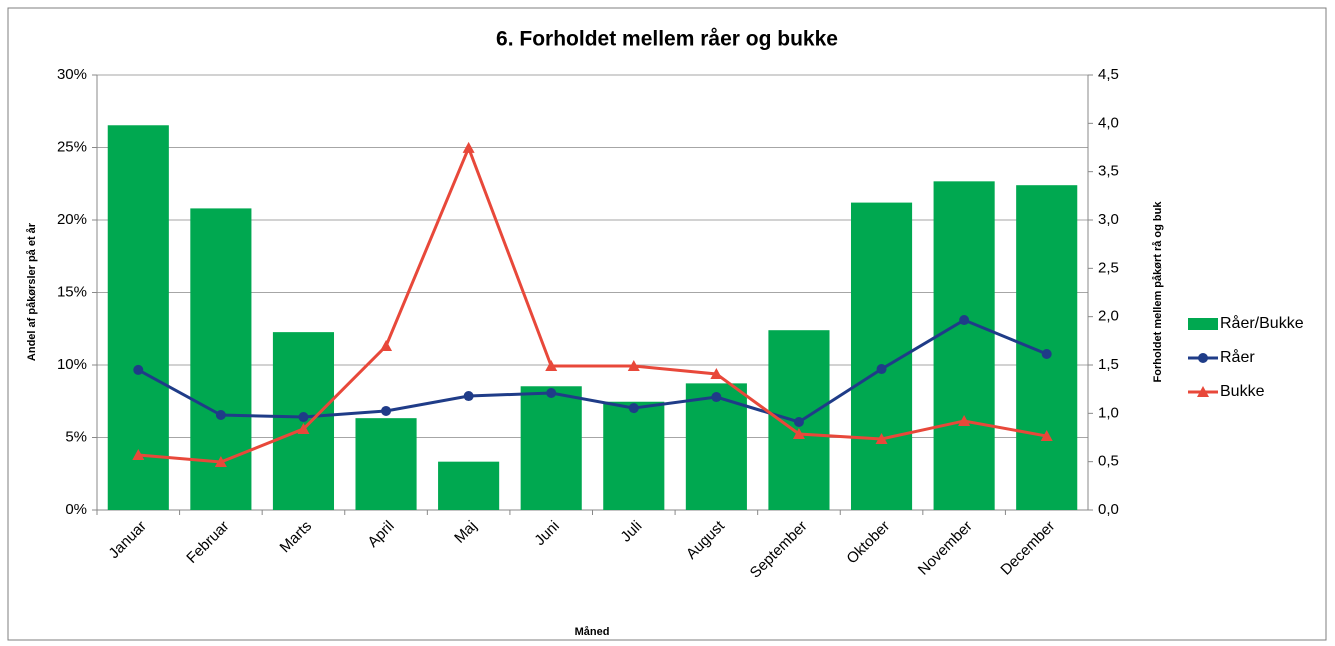 This screenshot has width=1335, height=646. Describe the element at coordinates (1242, 391) in the screenshot. I see `legend-label: Bukke` at that location.